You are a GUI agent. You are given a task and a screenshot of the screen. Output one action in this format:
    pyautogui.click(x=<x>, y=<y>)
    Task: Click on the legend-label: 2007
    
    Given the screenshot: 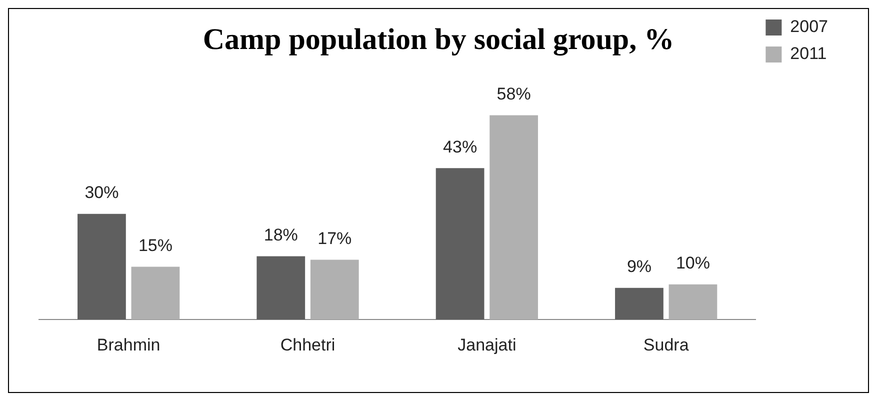 What is the action you would take?
    pyautogui.click(x=809, y=26)
    